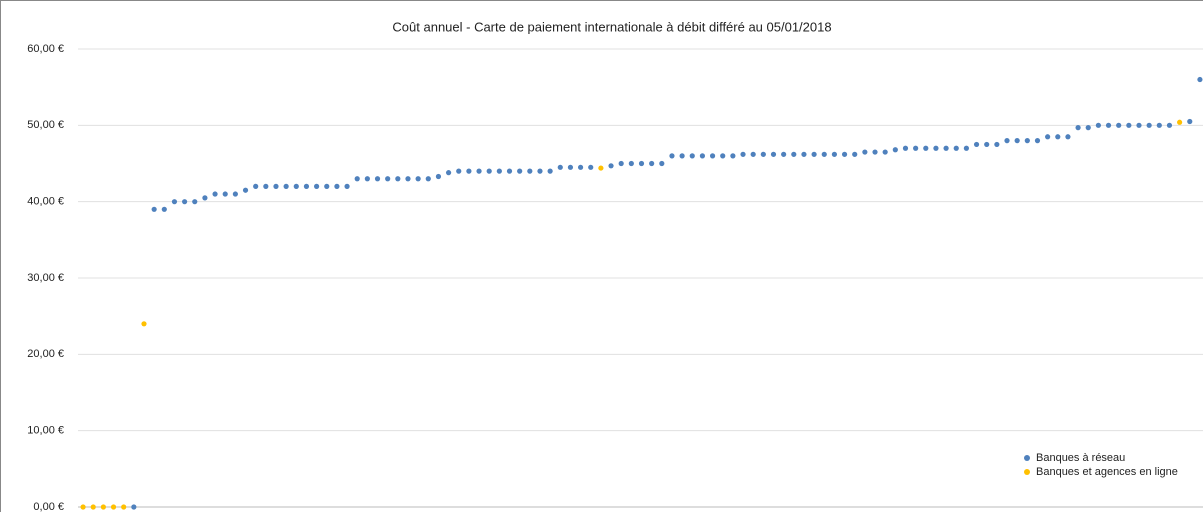 The image size is (1203, 512). What do you see at coordinates (1027, 472) in the screenshot?
I see `legend-marker` at bounding box center [1027, 472].